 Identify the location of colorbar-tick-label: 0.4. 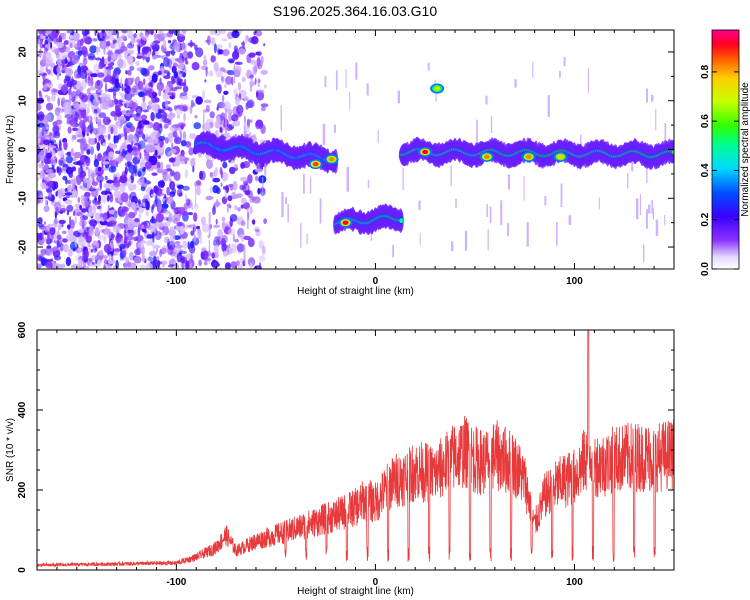
(705, 170).